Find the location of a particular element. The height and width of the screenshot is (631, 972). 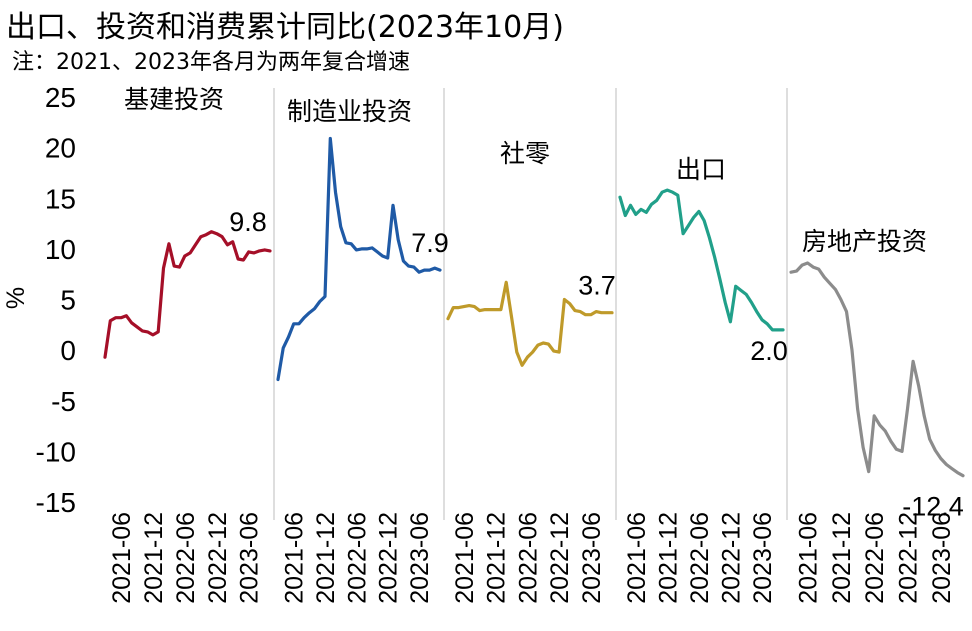

series-label: 社零 is located at coordinates (525, 153).